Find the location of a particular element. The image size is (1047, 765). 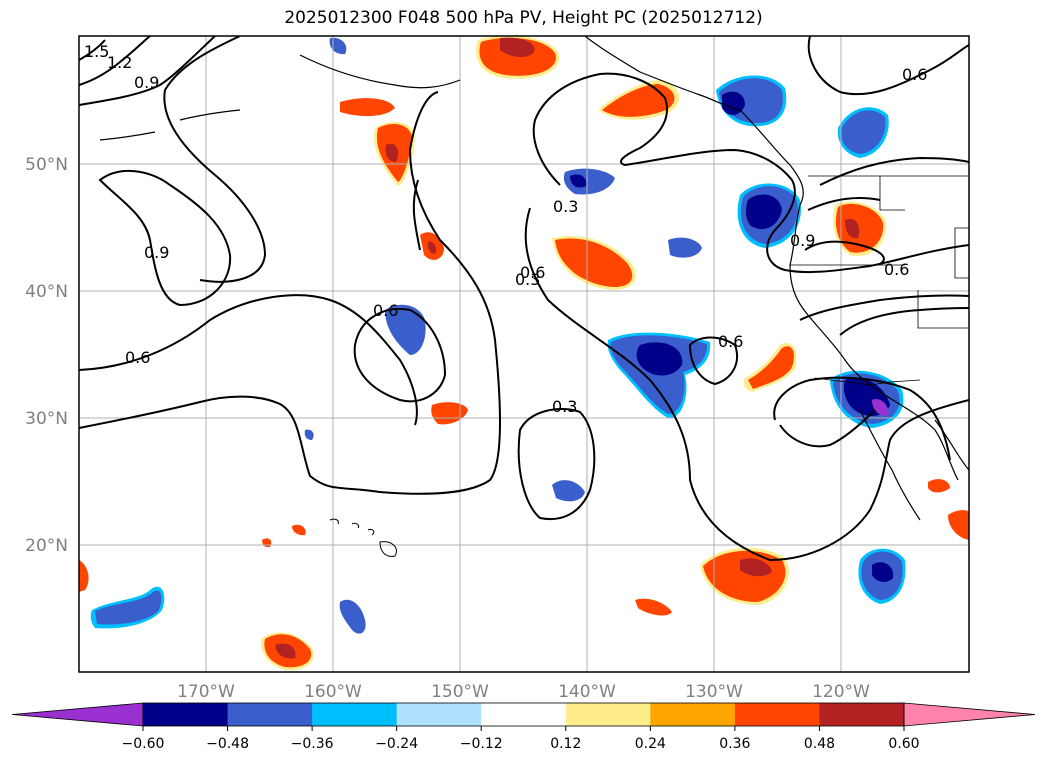

lat-label: 20°N is located at coordinates (46, 546).